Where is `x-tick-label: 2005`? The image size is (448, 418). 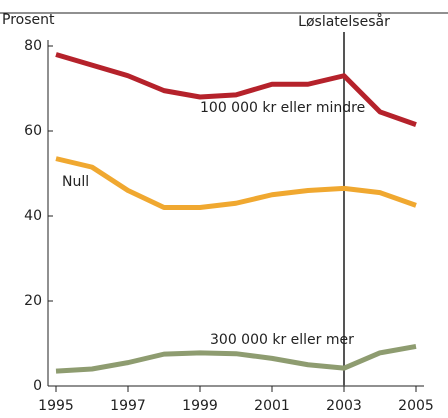 x-tick-label: 2005 is located at coordinates (416, 406).